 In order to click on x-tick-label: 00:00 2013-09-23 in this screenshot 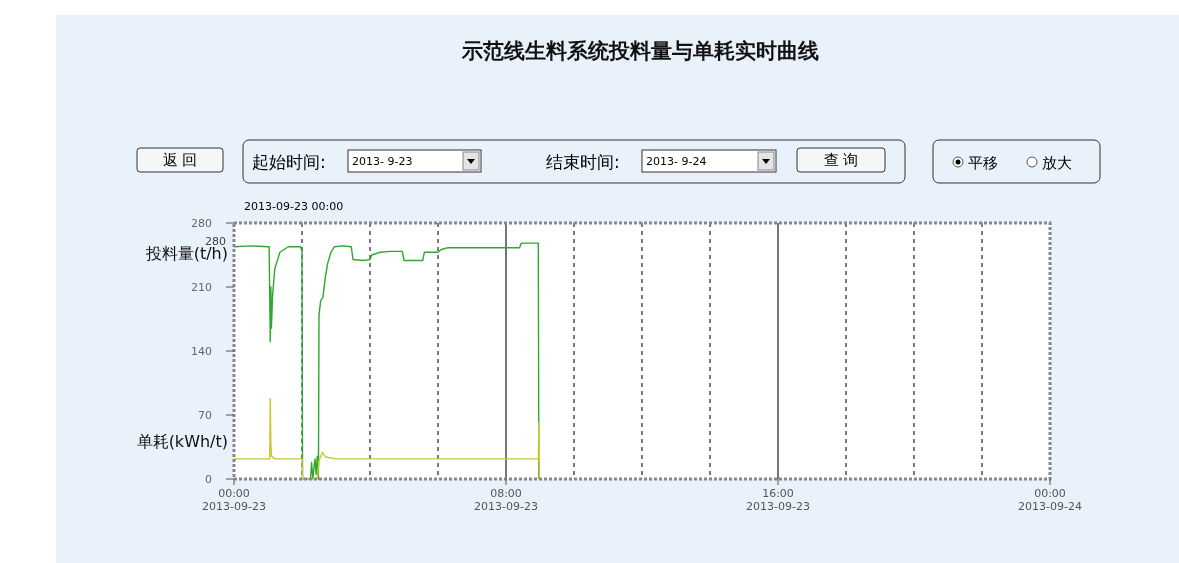, I will do `click(234, 500)`.